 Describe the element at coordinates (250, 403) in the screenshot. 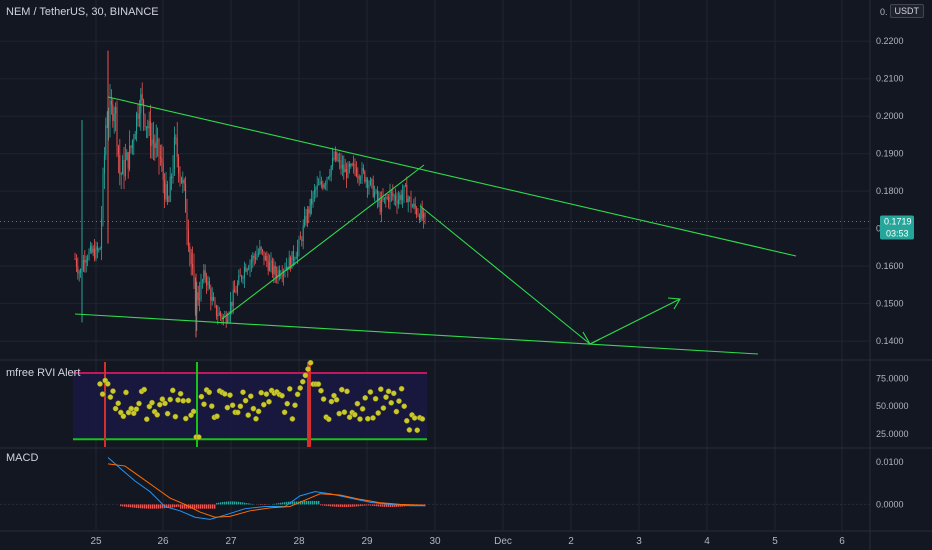

I see `rvi-indicator` at that location.